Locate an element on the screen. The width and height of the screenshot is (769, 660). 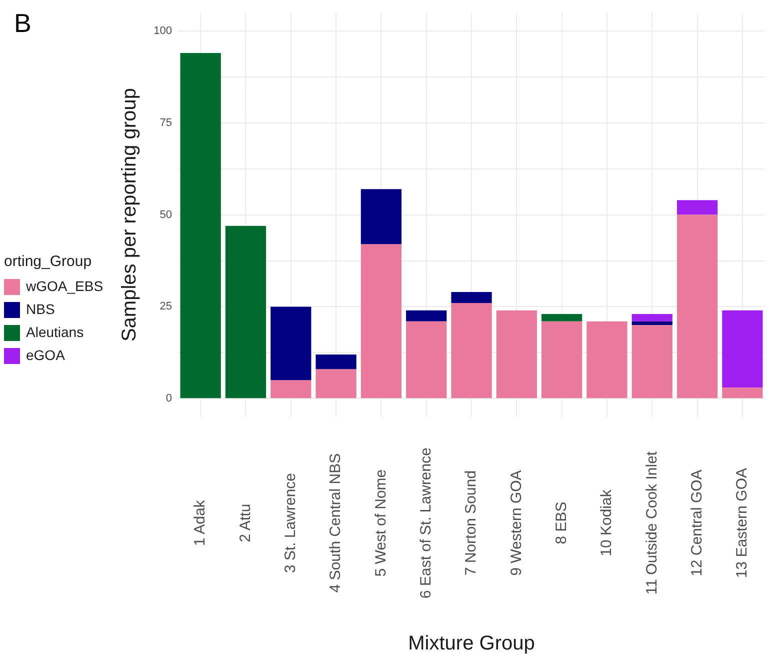
x-tick-label: 4 South Central NBS is located at coordinates (335, 523).